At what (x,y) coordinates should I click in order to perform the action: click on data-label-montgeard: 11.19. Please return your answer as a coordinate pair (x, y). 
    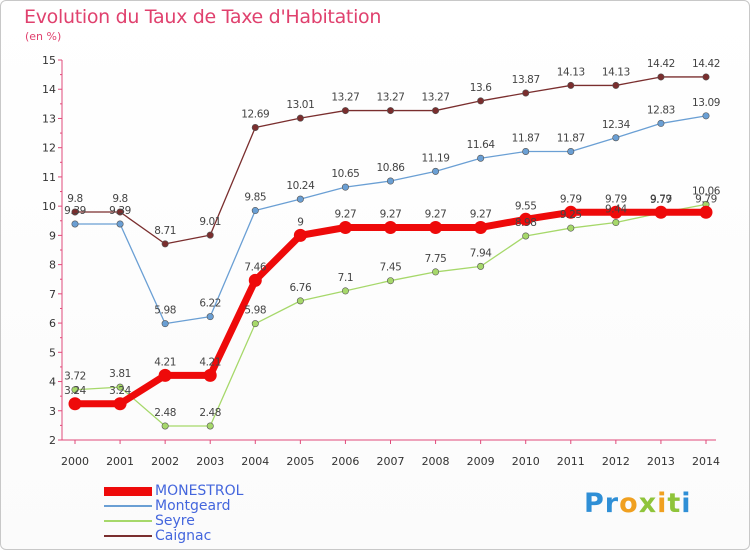
    Looking at the image, I should click on (436, 158).